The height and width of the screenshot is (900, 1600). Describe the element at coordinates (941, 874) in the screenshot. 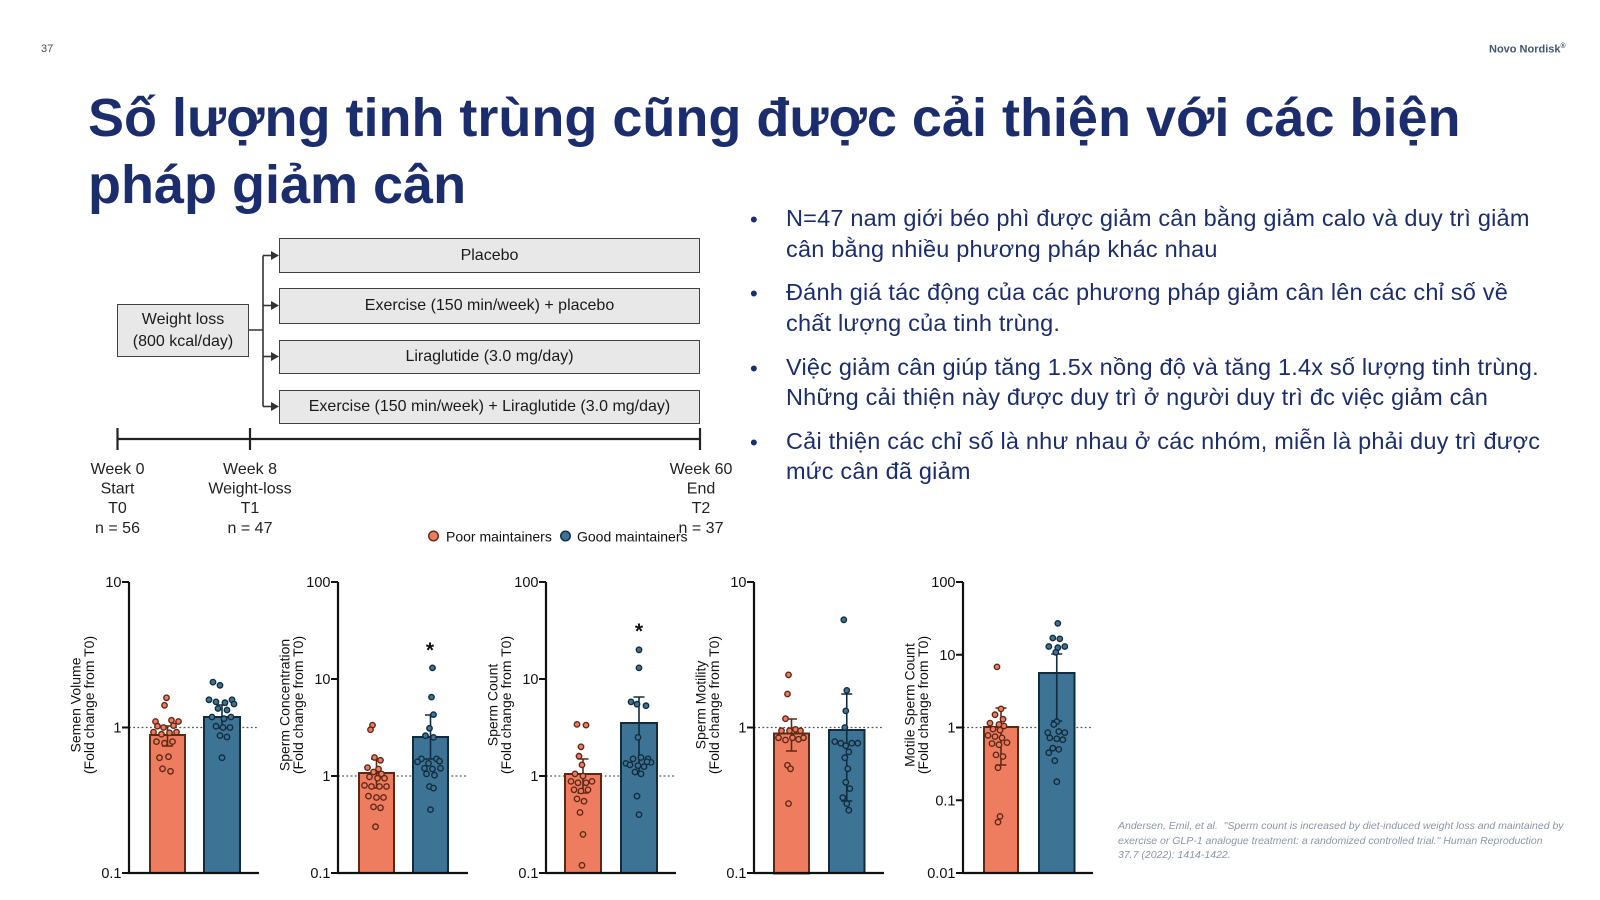

I see `svg-text: 0.01` at that location.